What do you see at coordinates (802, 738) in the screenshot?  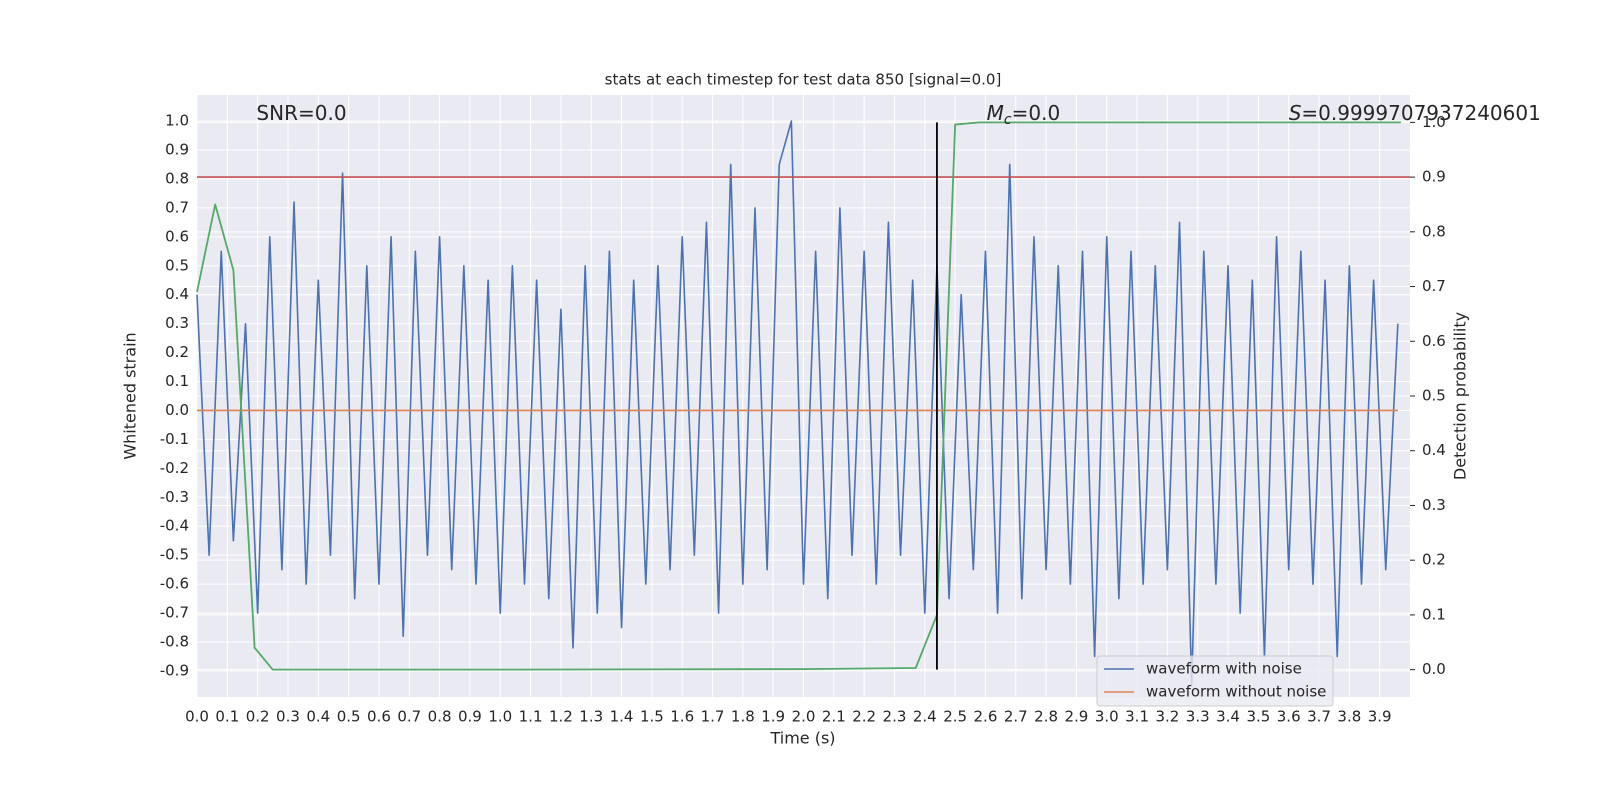 I see `x-axis-label: Time (s)` at bounding box center [802, 738].